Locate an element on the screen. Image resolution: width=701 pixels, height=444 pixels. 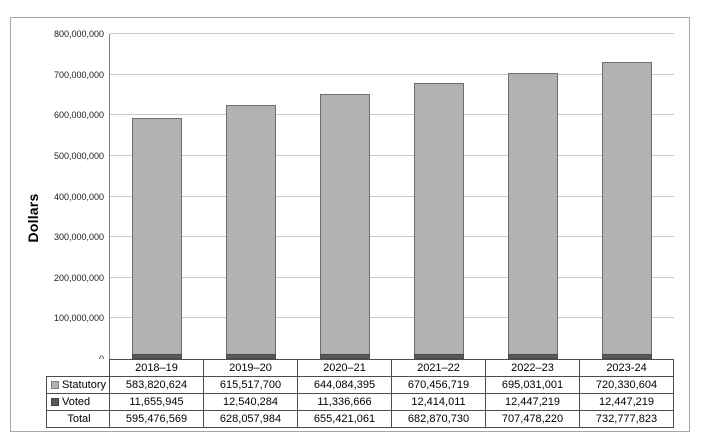
value-cell: 11,336,666 is located at coordinates (344, 402).